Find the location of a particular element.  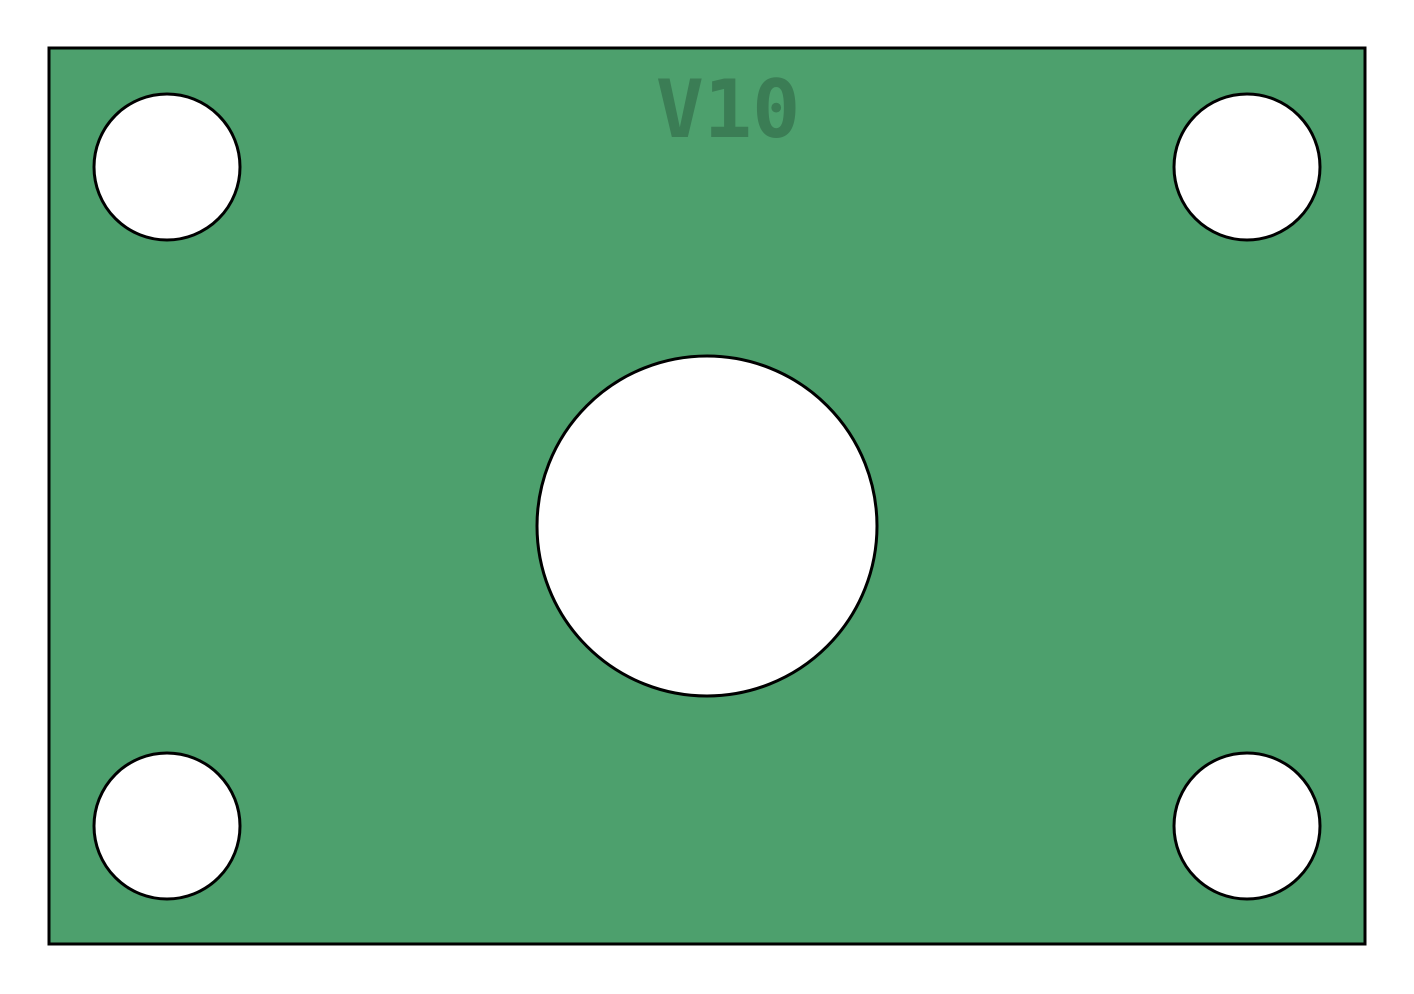

mounting-hole-top-right is located at coordinates (1247, 167).